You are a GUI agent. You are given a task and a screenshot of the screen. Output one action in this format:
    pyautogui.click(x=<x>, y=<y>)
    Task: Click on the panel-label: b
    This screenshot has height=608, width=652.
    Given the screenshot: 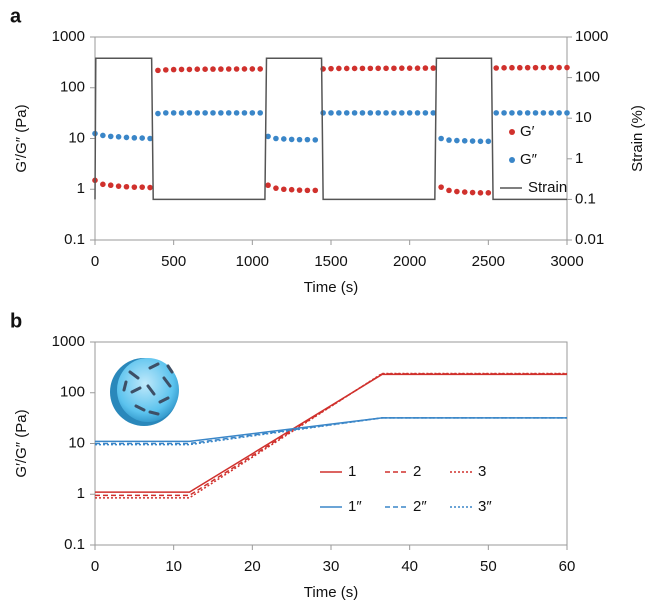 What is the action you would take?
    pyautogui.click(x=16, y=321)
    